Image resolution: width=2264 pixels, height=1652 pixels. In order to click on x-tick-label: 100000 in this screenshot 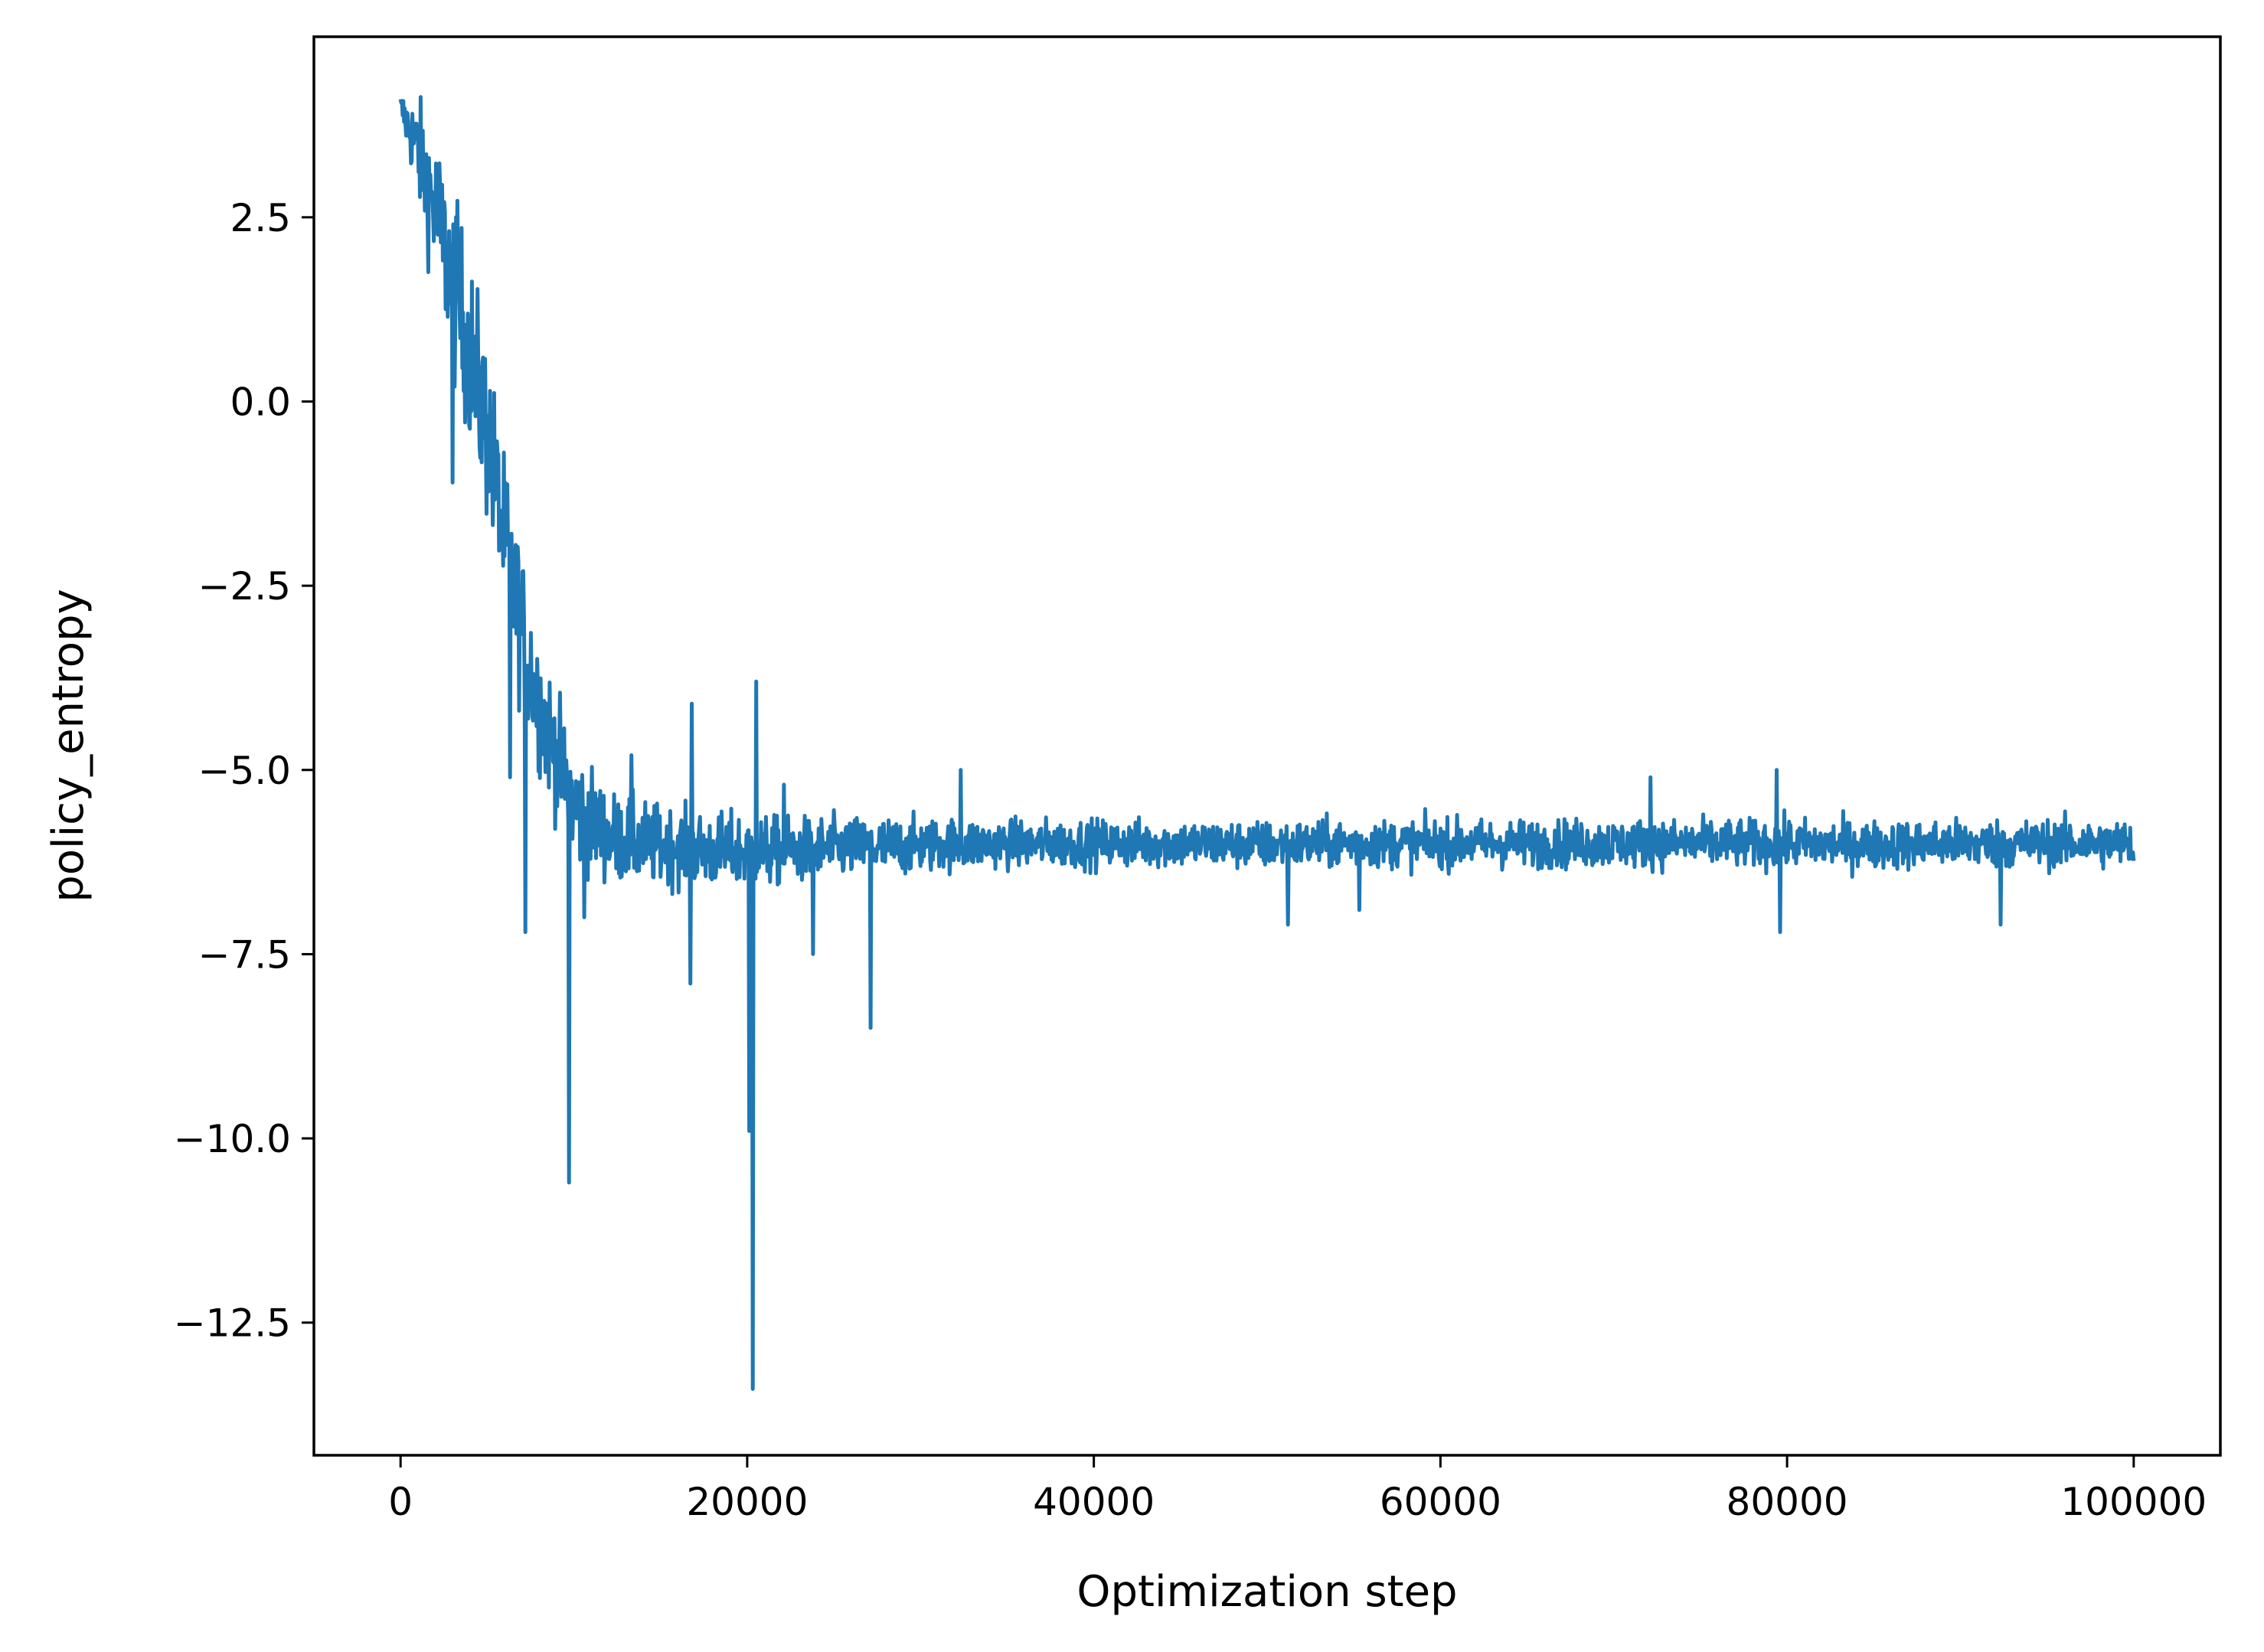, I will do `click(2133, 1502)`.